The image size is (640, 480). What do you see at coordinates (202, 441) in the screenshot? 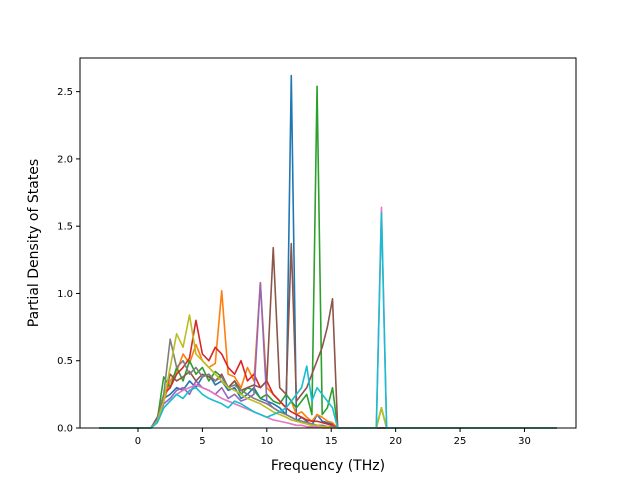
I see `x-tick-label: 5` at bounding box center [202, 441].